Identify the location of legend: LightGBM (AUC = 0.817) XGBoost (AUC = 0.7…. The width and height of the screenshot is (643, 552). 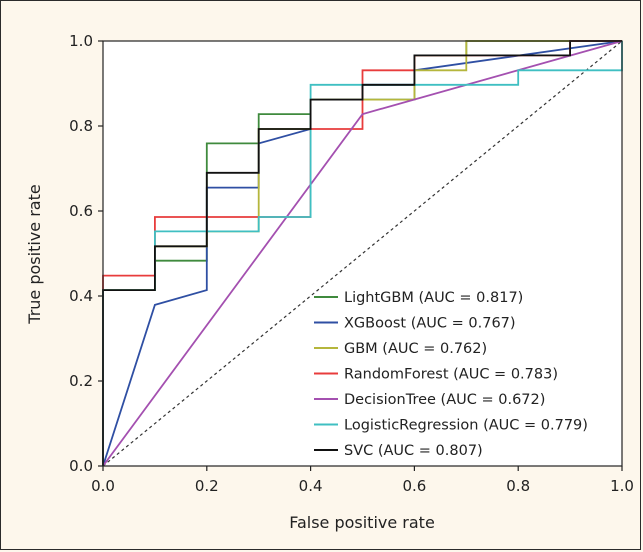
(451, 374).